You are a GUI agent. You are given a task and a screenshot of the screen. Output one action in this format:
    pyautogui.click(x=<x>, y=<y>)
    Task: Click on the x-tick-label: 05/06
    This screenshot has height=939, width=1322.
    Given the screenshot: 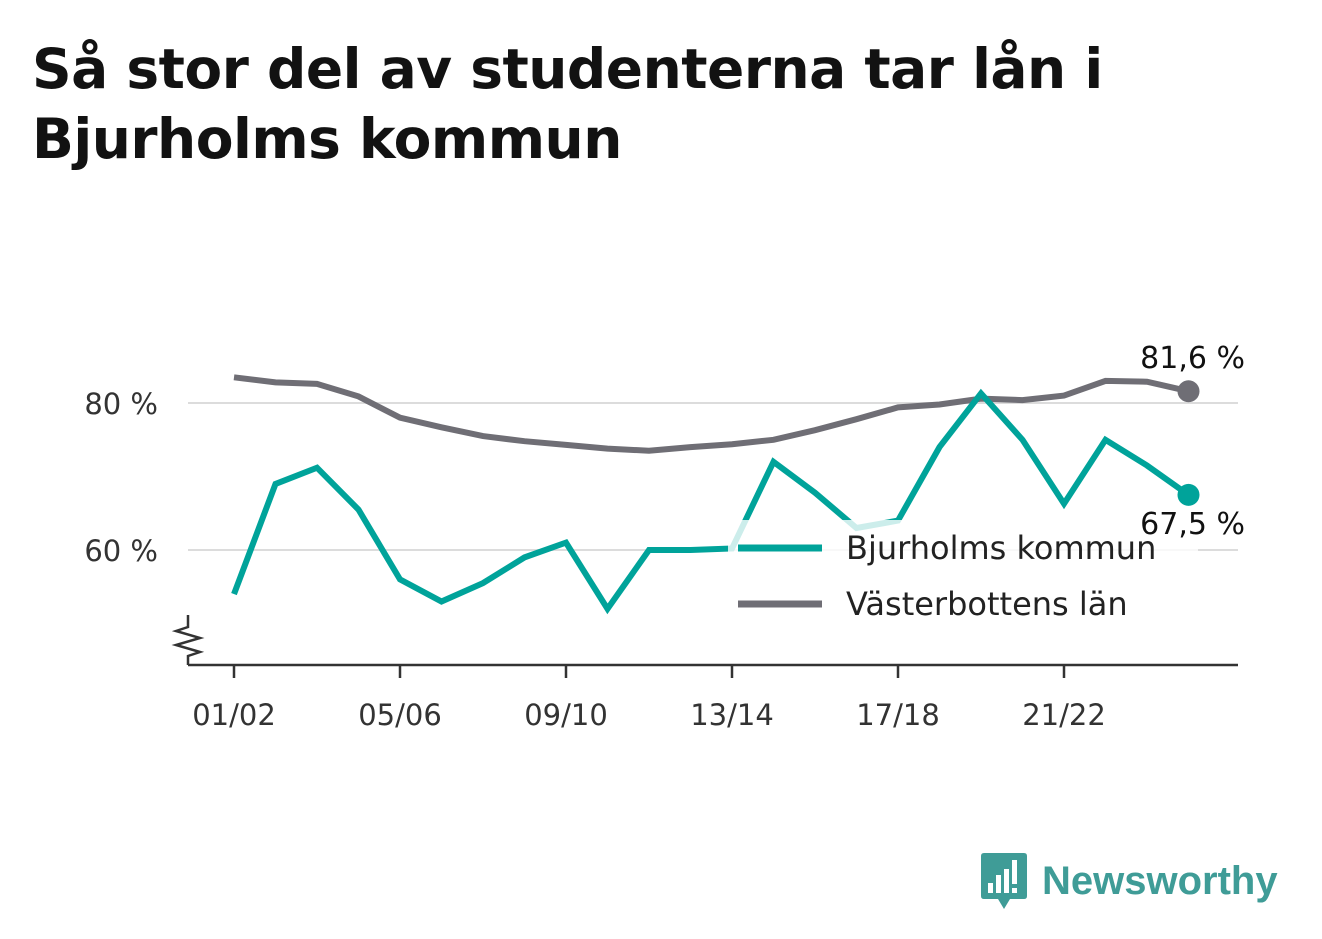 What is the action you would take?
    pyautogui.click(x=400, y=715)
    